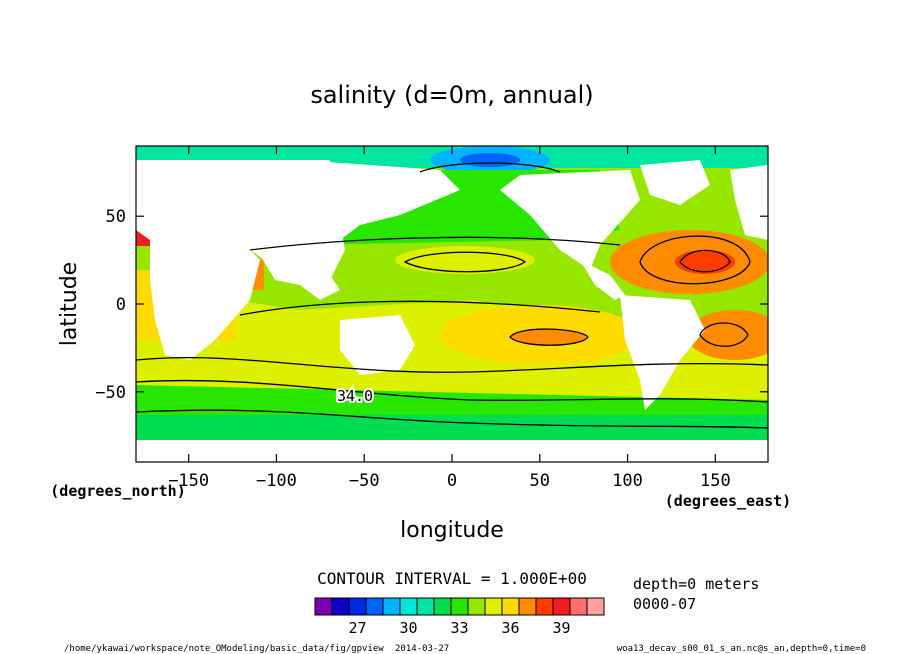  I want to click on north-america, so click(570, 220).